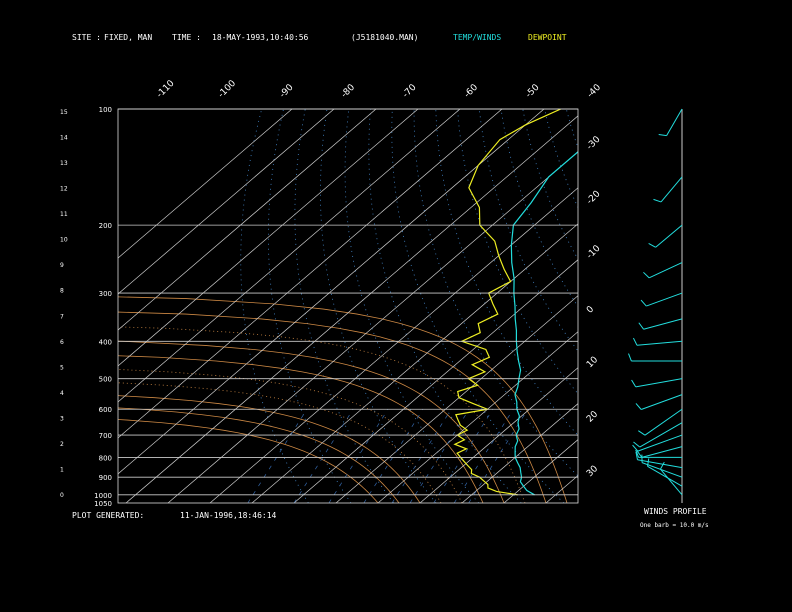 Image resolution: width=792 pixels, height=612 pixels. Describe the element at coordinates (410, 91) in the screenshot. I see `temp-top-label: -70` at that location.